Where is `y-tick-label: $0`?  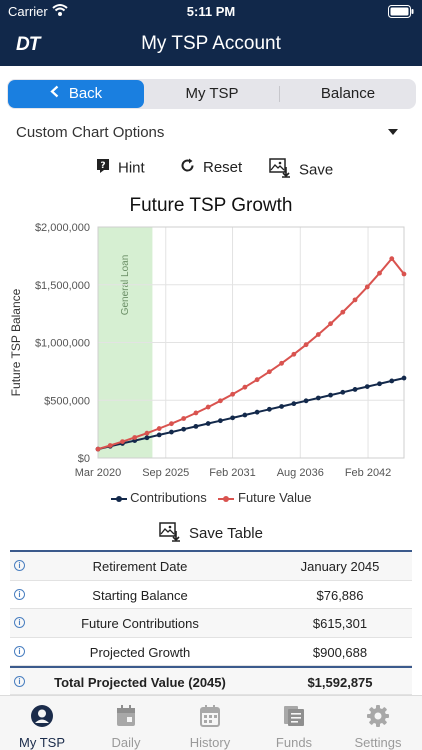 y-tick-label: $0 is located at coordinates (84, 459).